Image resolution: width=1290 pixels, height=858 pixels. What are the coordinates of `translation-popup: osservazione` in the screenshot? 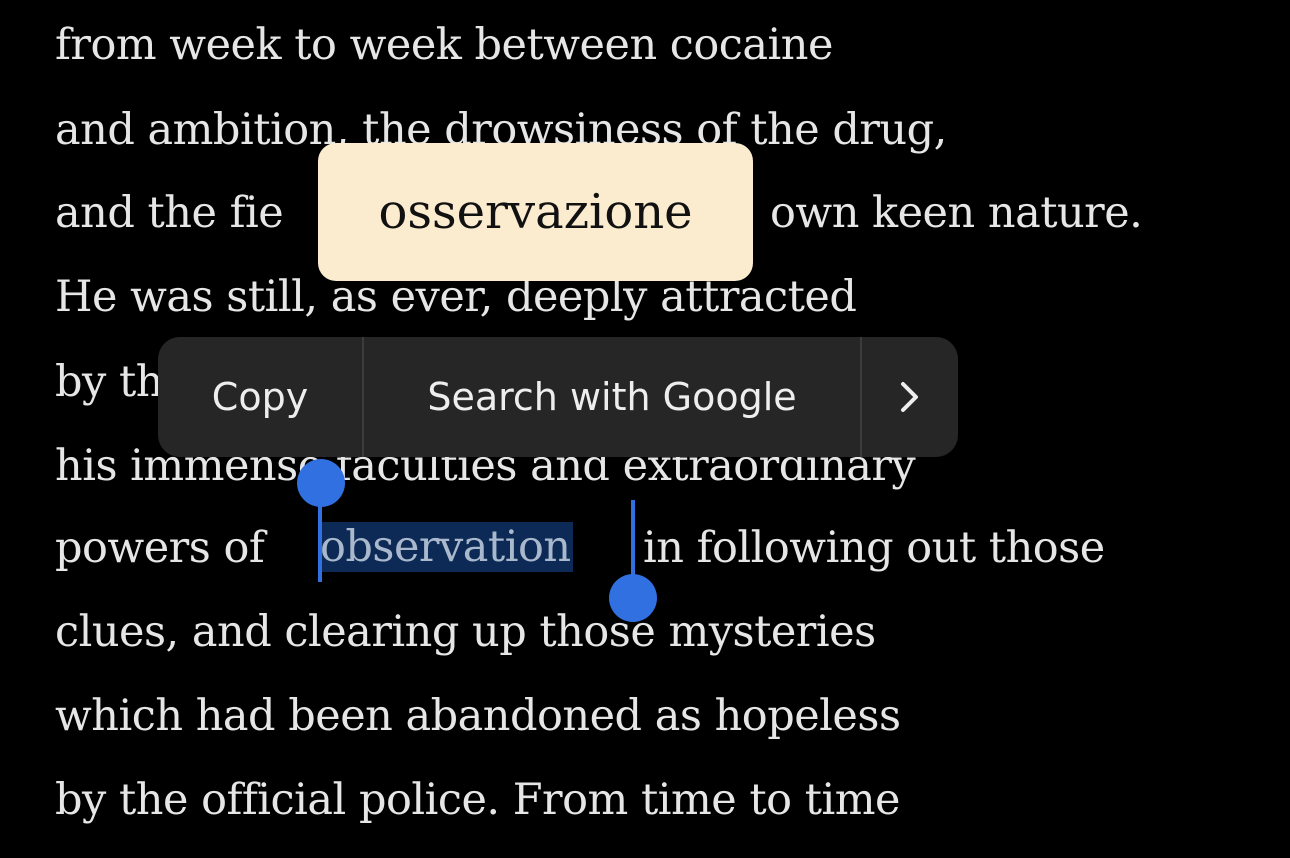 It's located at (535, 212).